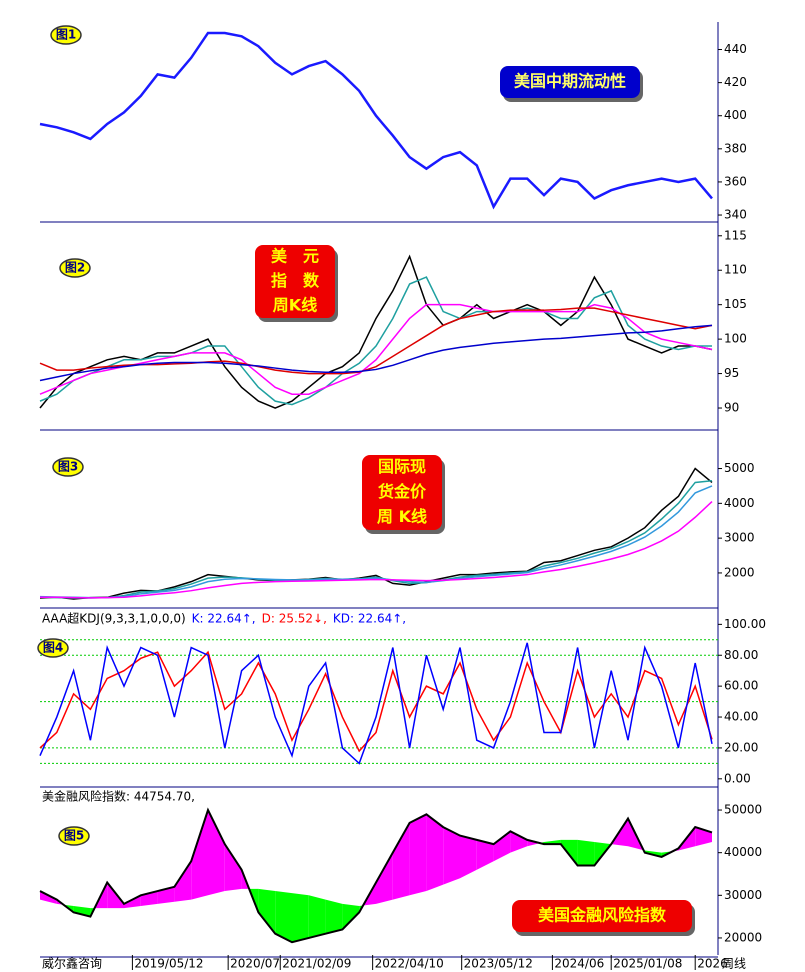  I want to click on badge-label: 图2, so click(75, 268).